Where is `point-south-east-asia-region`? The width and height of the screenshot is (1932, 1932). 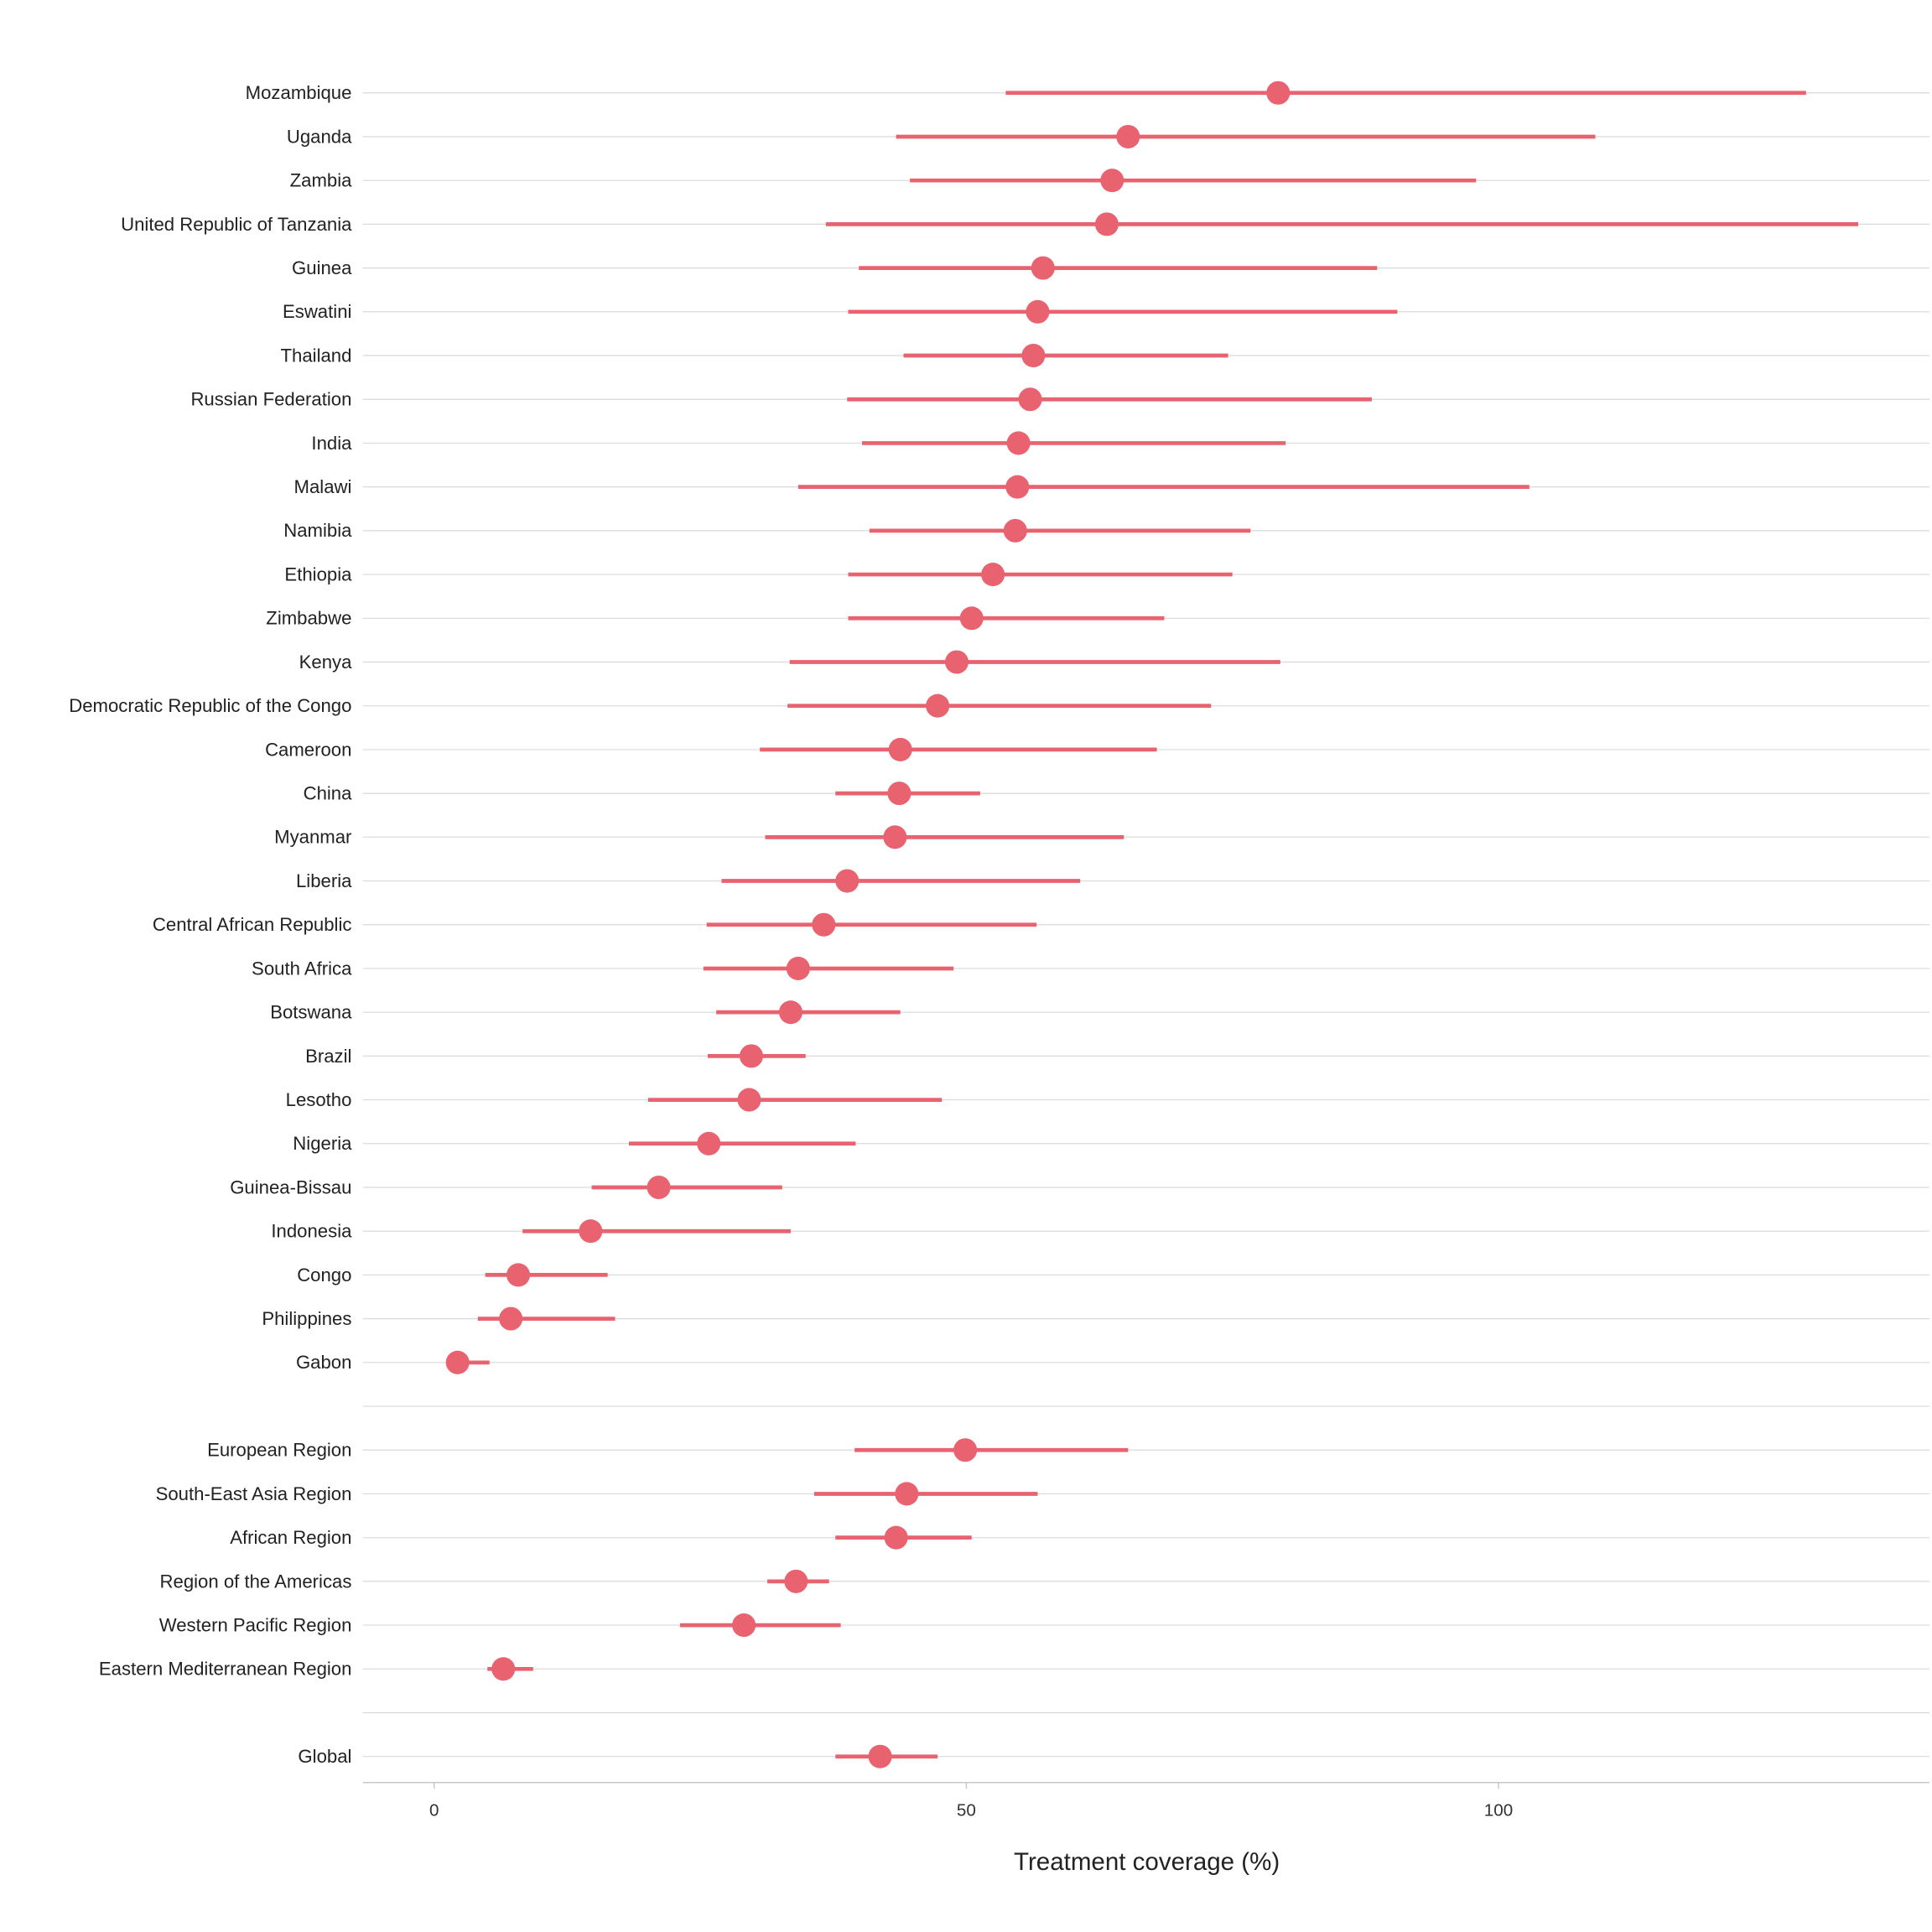
point-south-east-asia-region is located at coordinates (907, 1494).